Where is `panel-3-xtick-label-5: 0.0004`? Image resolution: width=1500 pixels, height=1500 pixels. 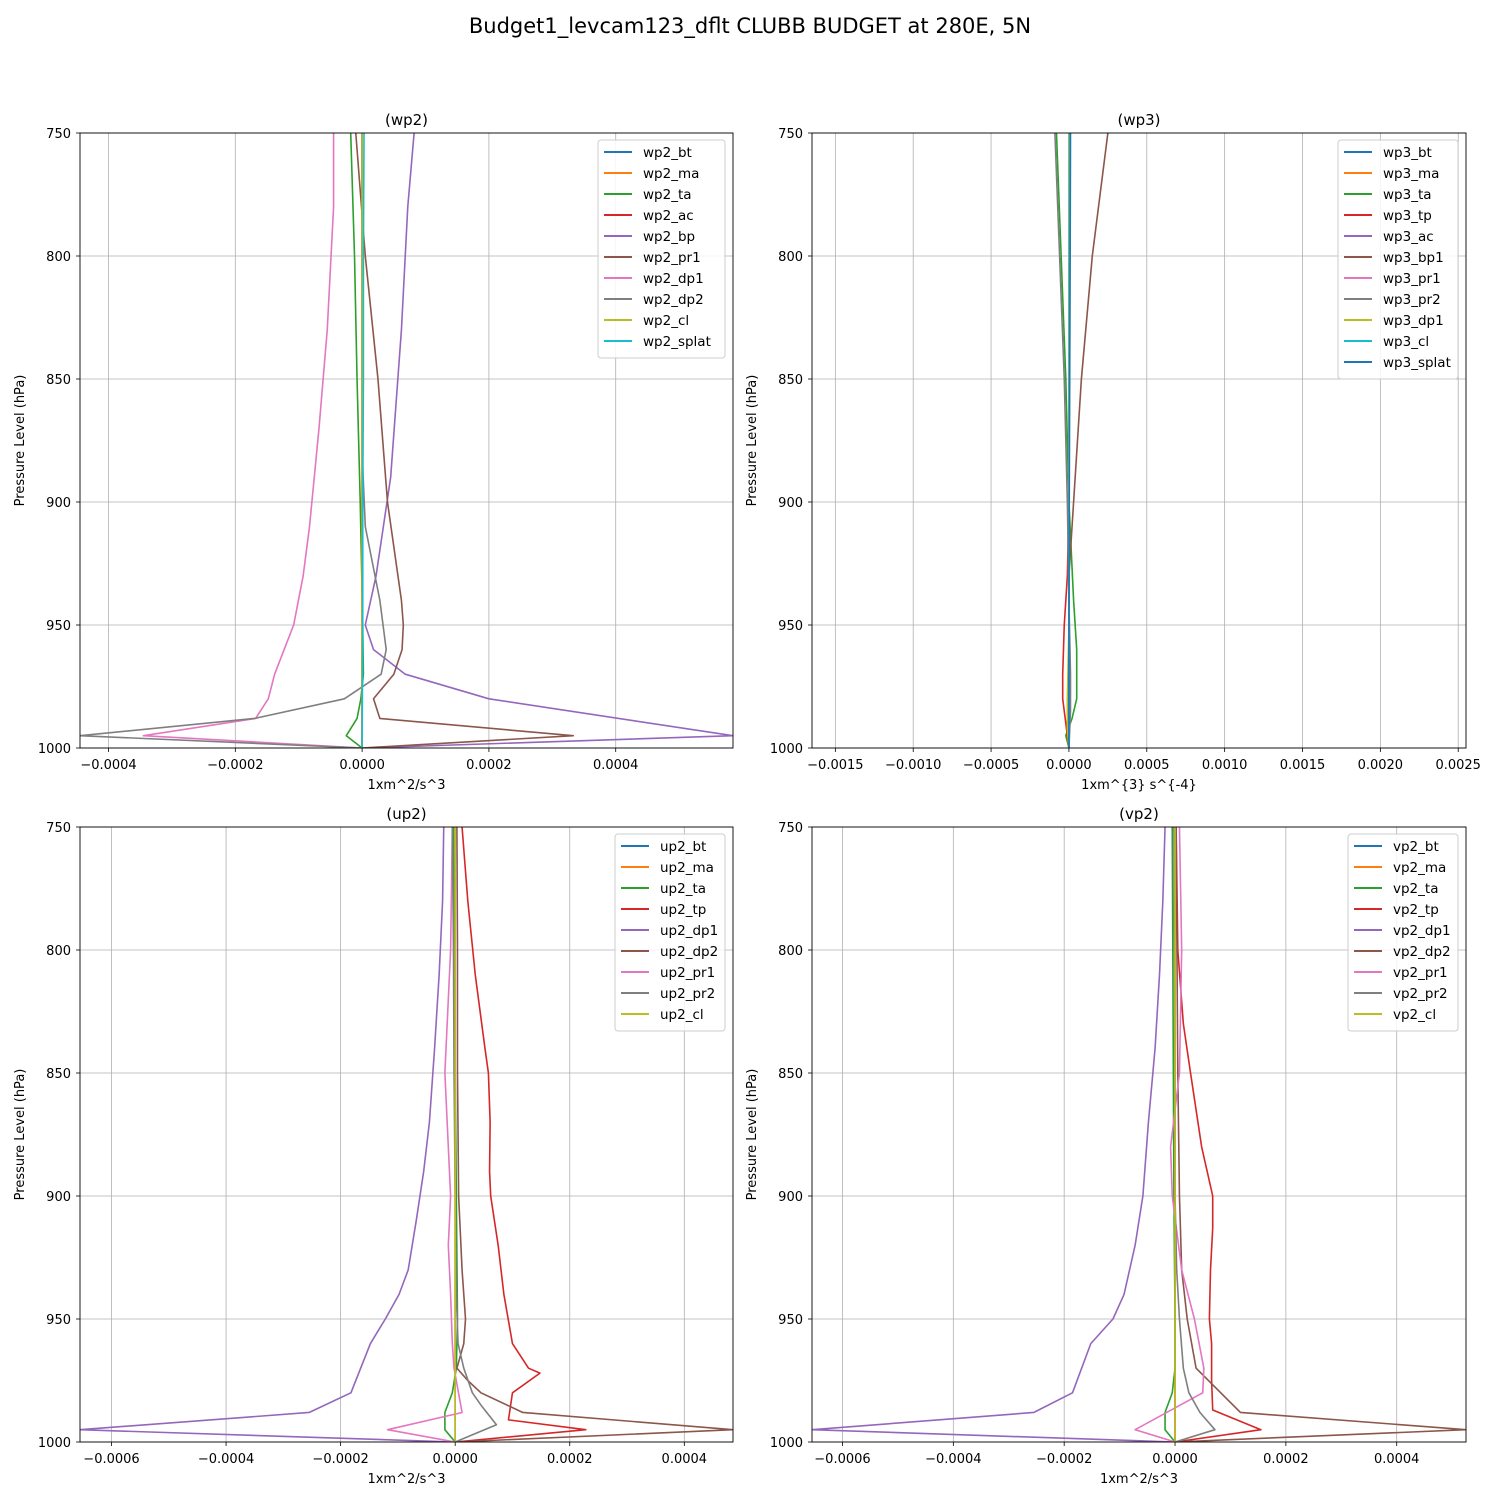
panel-3-xtick-label-5: 0.0004 is located at coordinates (685, 1459).